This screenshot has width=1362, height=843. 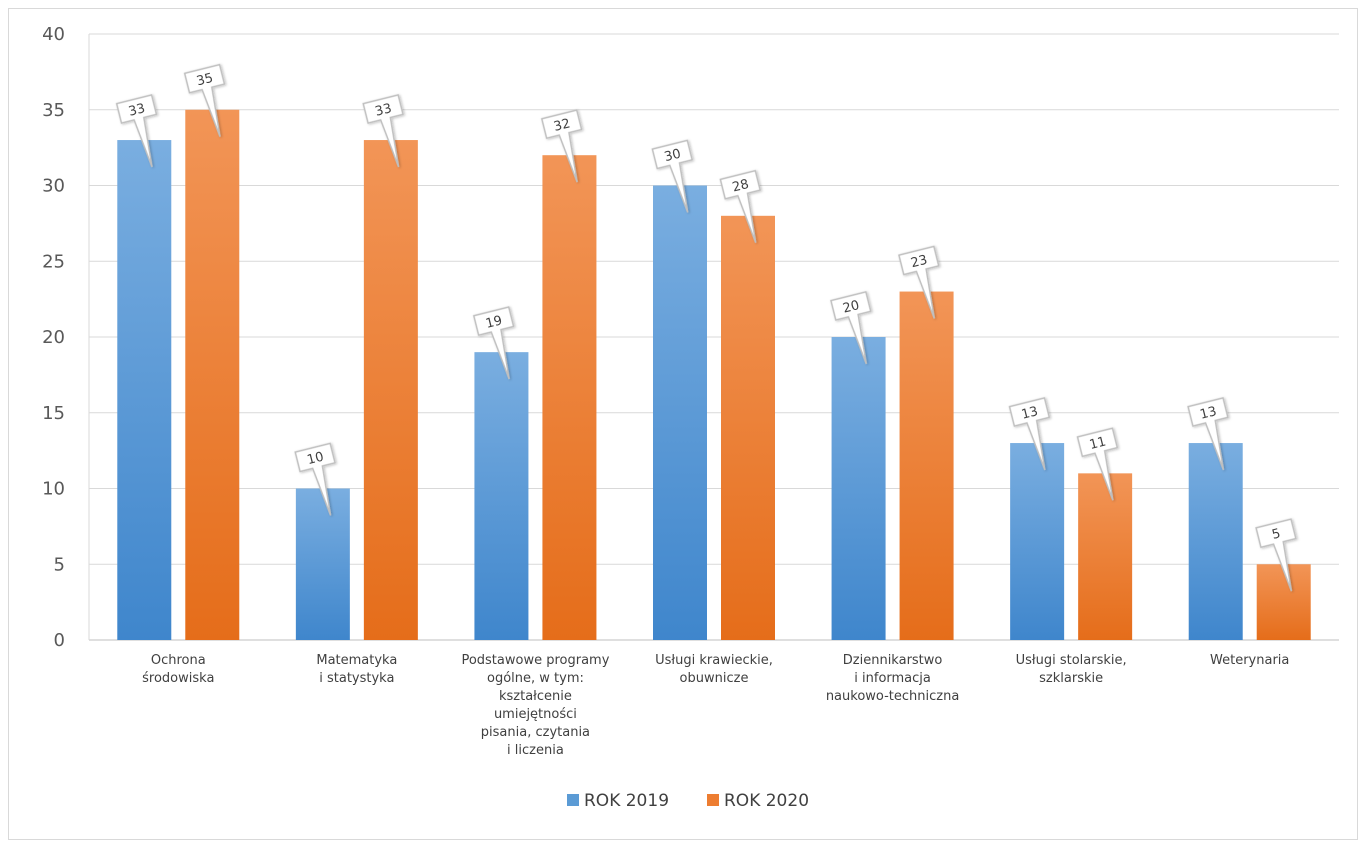 What do you see at coordinates (494, 322) in the screenshot?
I see `data-label: 19` at bounding box center [494, 322].